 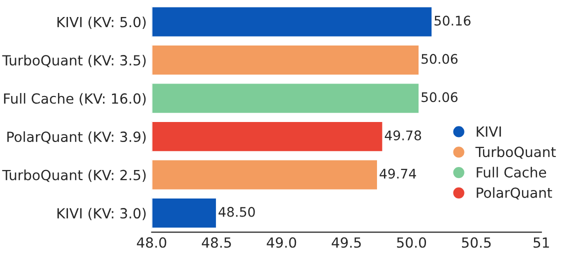 What do you see at coordinates (541, 242) in the screenshot?
I see `x-tick-label: 51` at bounding box center [541, 242].